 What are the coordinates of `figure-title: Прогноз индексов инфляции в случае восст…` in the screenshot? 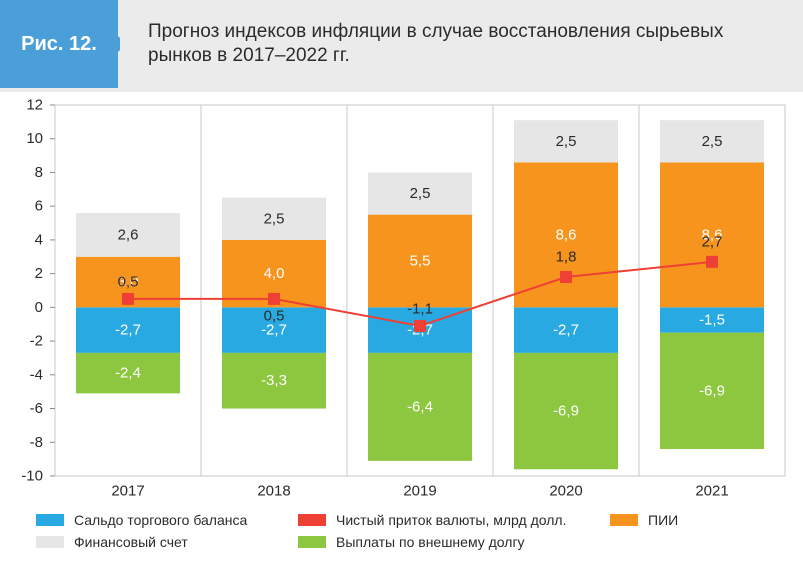 It's located at (436, 43).